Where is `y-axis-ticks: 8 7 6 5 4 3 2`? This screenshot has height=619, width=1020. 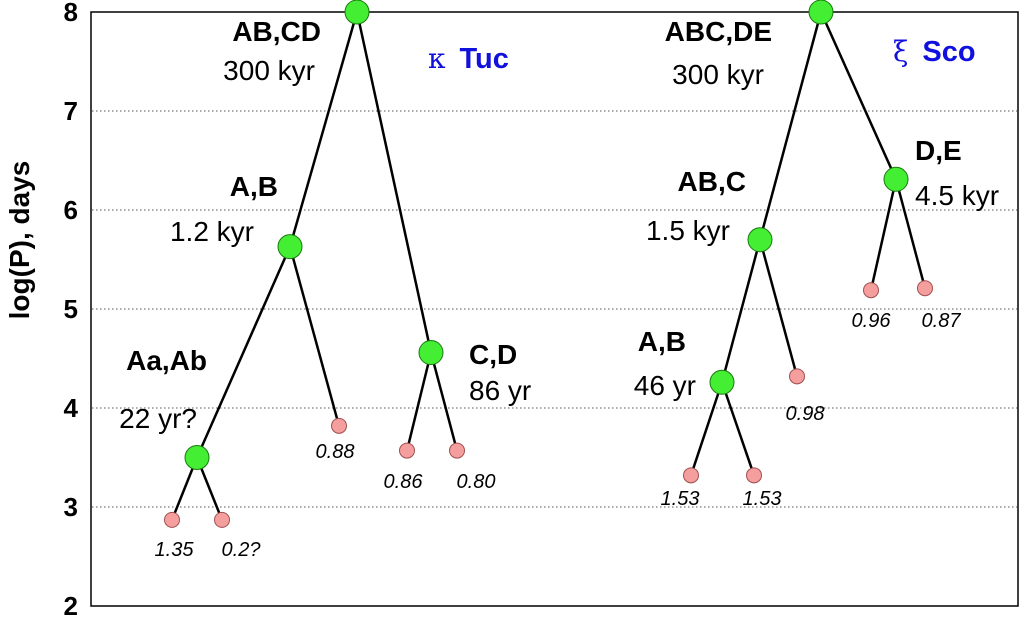 y-axis-ticks: 8 7 6 5 4 3 2 is located at coordinates (71, 309).